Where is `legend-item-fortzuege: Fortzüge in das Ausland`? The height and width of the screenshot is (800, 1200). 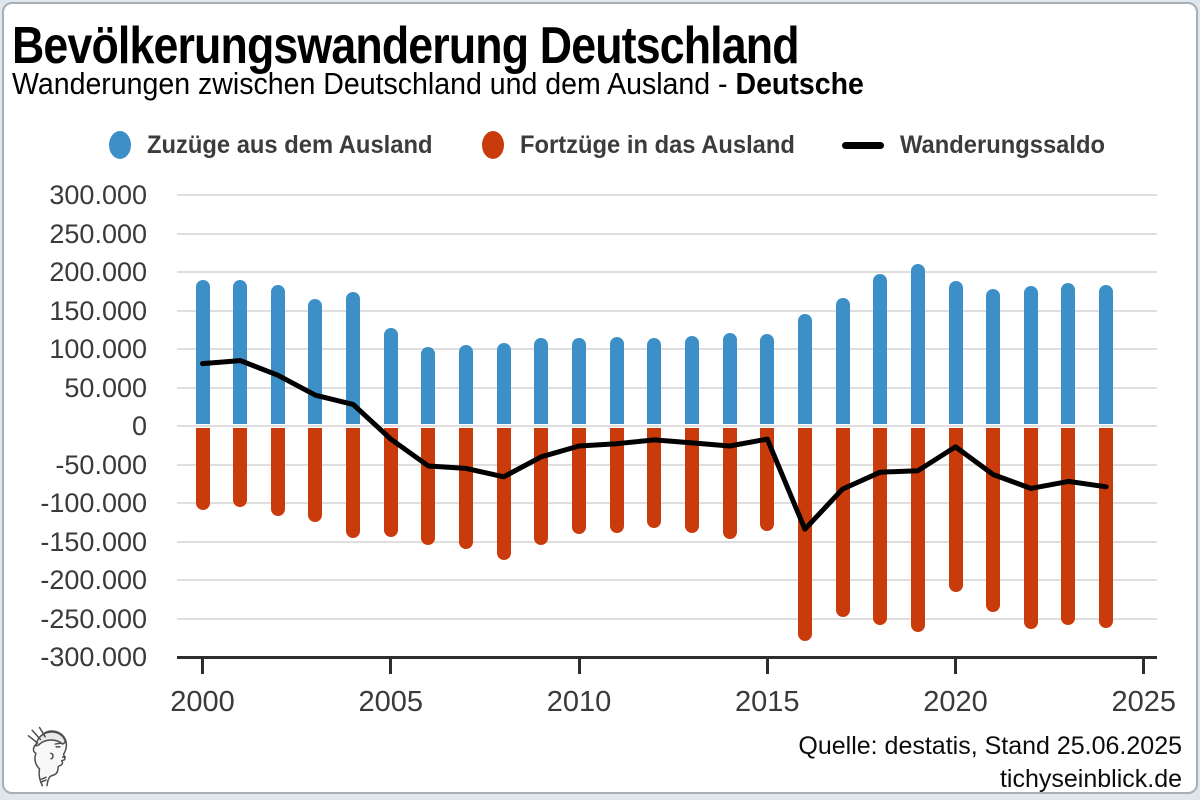
legend-item-fortzuege: Fortzüge in das Ausland is located at coordinates (645, 145).